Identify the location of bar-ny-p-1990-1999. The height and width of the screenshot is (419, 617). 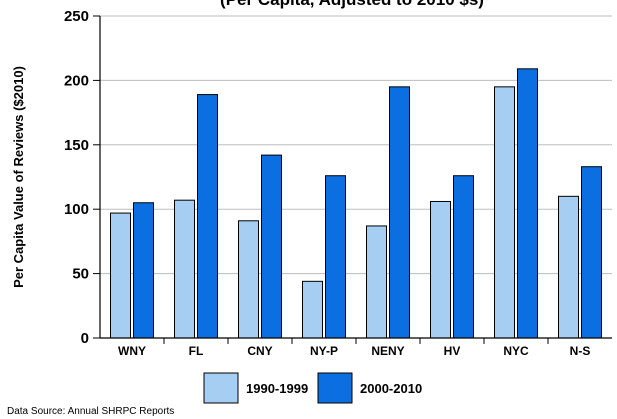
(312, 309).